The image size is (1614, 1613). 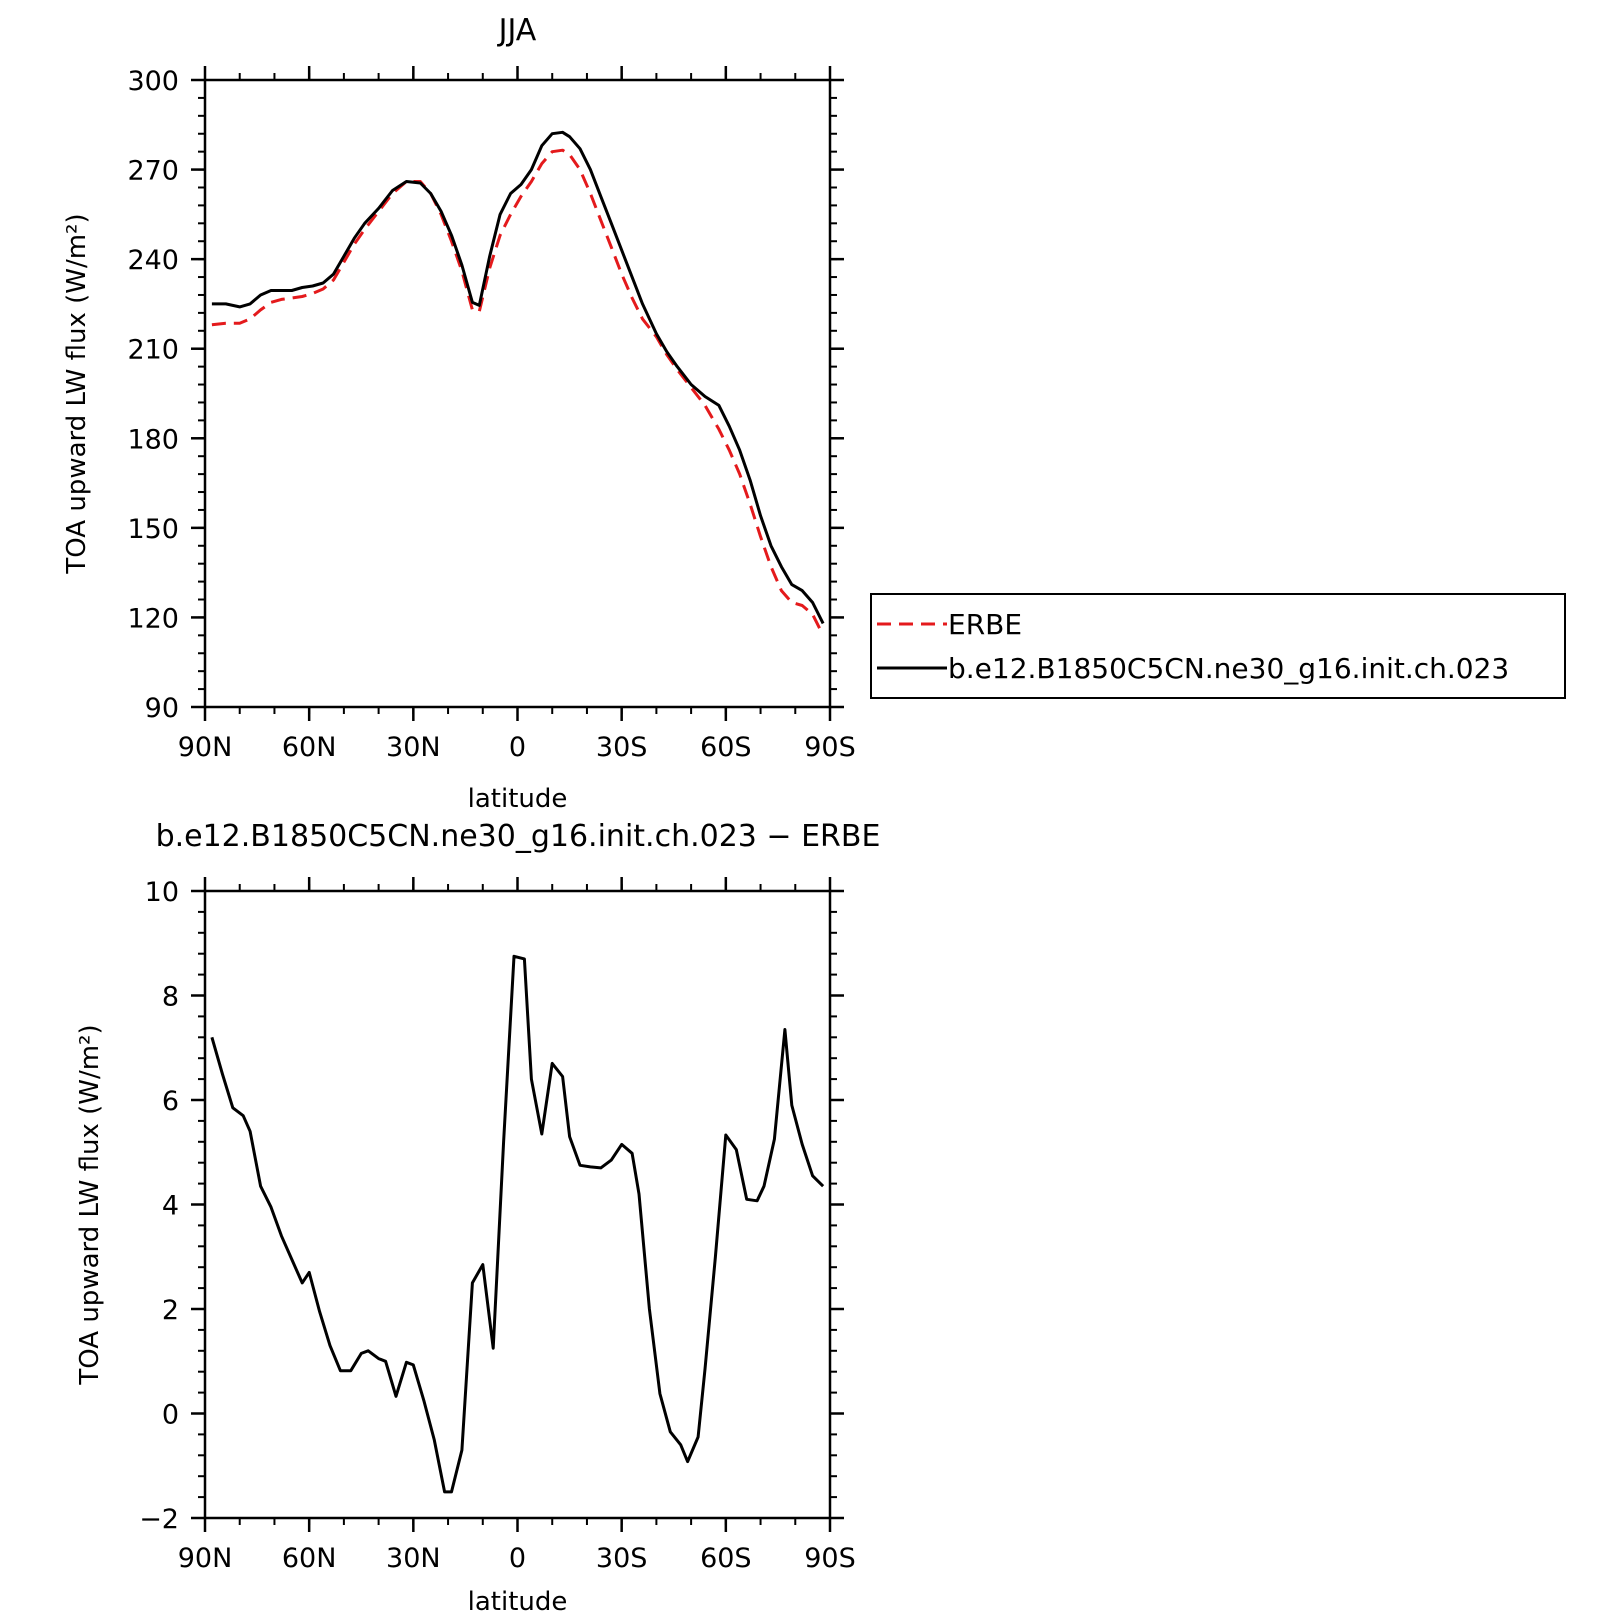 I want to click on legend-label-1: b.e12.B1850C5CN.ne30_g16.init.ch.023, so click(x=1228, y=668).